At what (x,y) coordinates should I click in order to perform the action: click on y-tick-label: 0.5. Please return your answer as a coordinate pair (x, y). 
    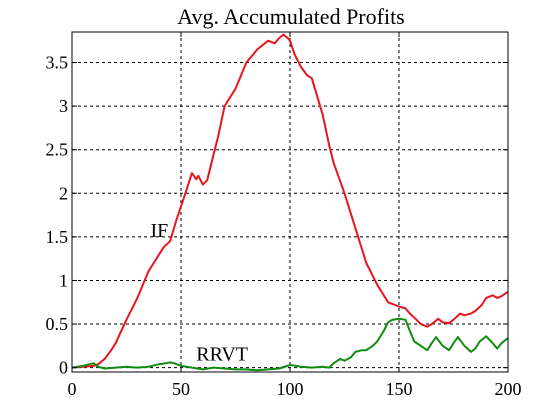
    Looking at the image, I should click on (57, 324).